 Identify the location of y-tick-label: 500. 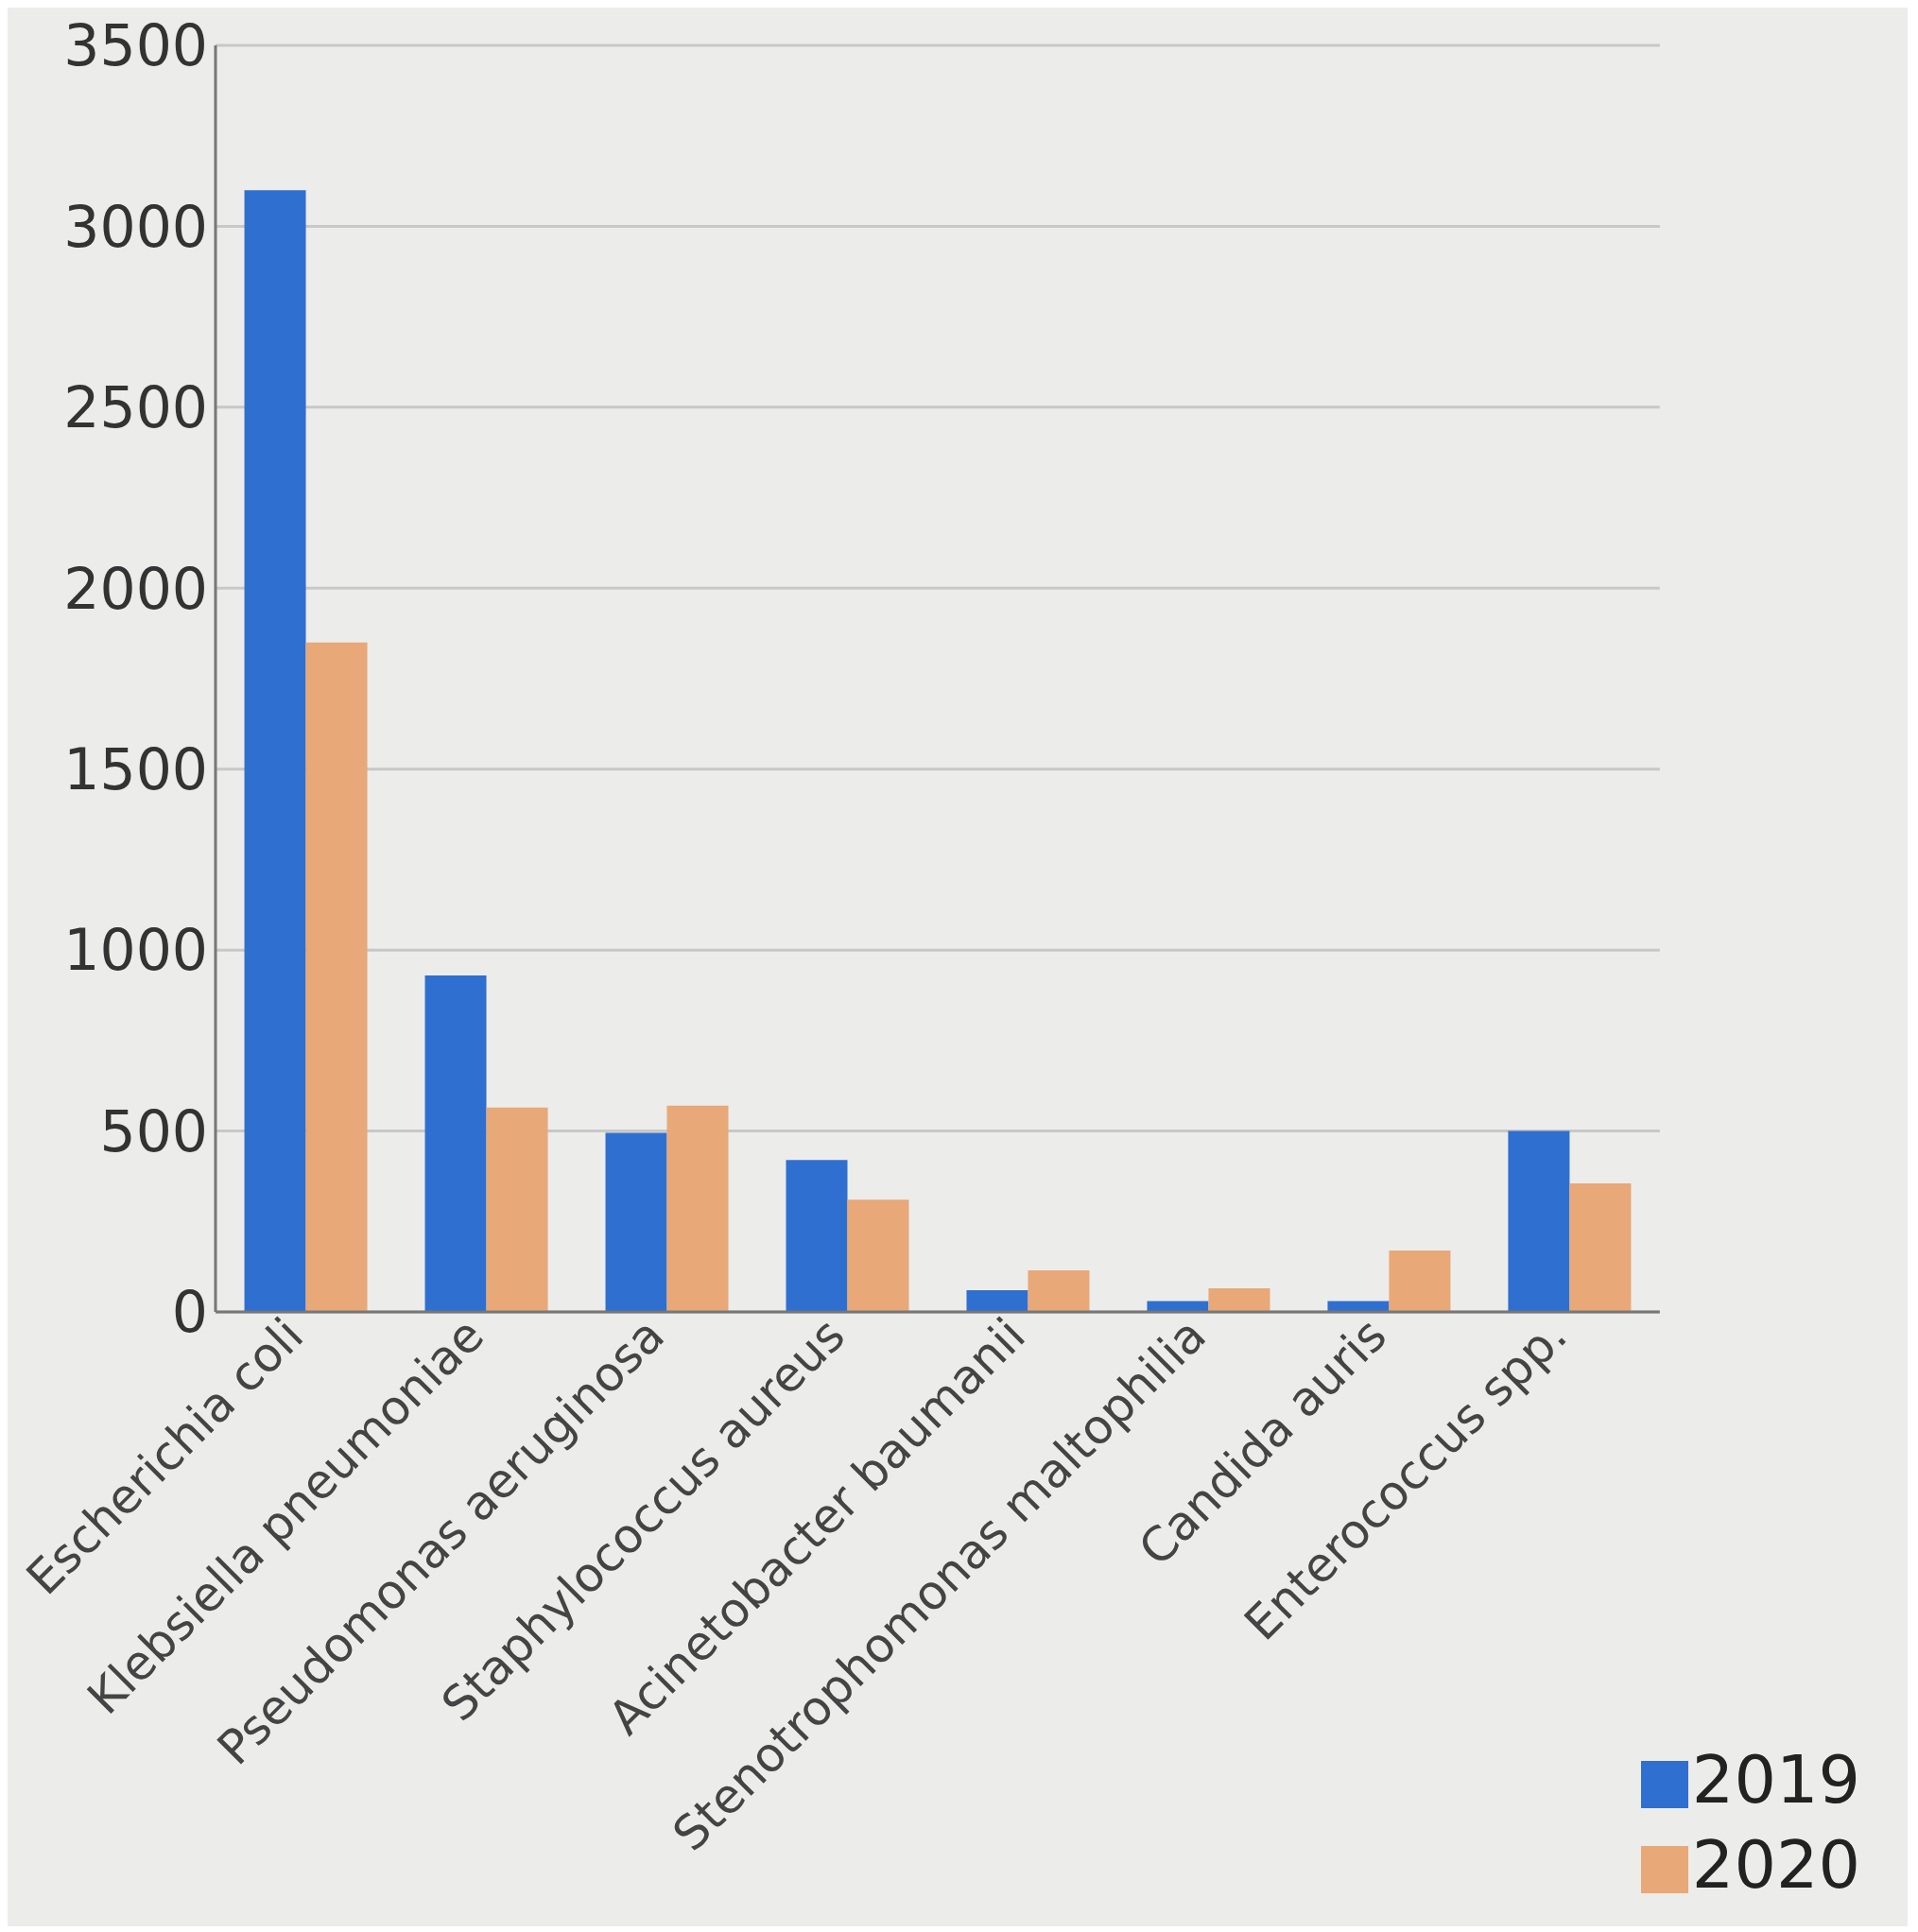
(153, 1130).